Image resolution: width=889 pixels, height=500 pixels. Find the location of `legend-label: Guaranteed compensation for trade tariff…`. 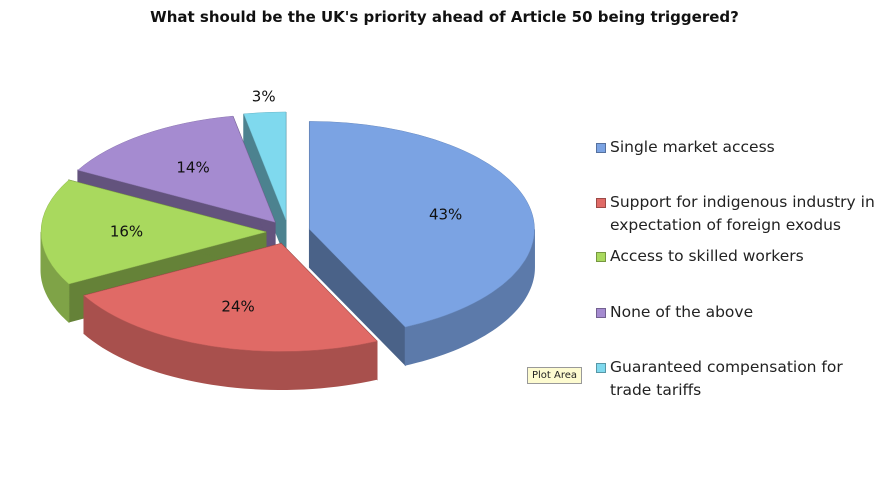

legend-label: Guaranteed compensation for trade tariff… is located at coordinates (726, 378).